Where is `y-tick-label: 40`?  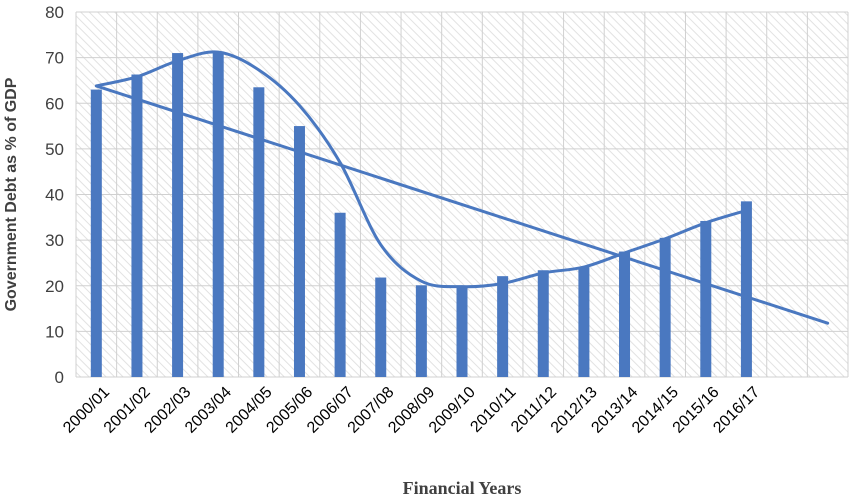
y-tick-label: 40 is located at coordinates (54, 195).